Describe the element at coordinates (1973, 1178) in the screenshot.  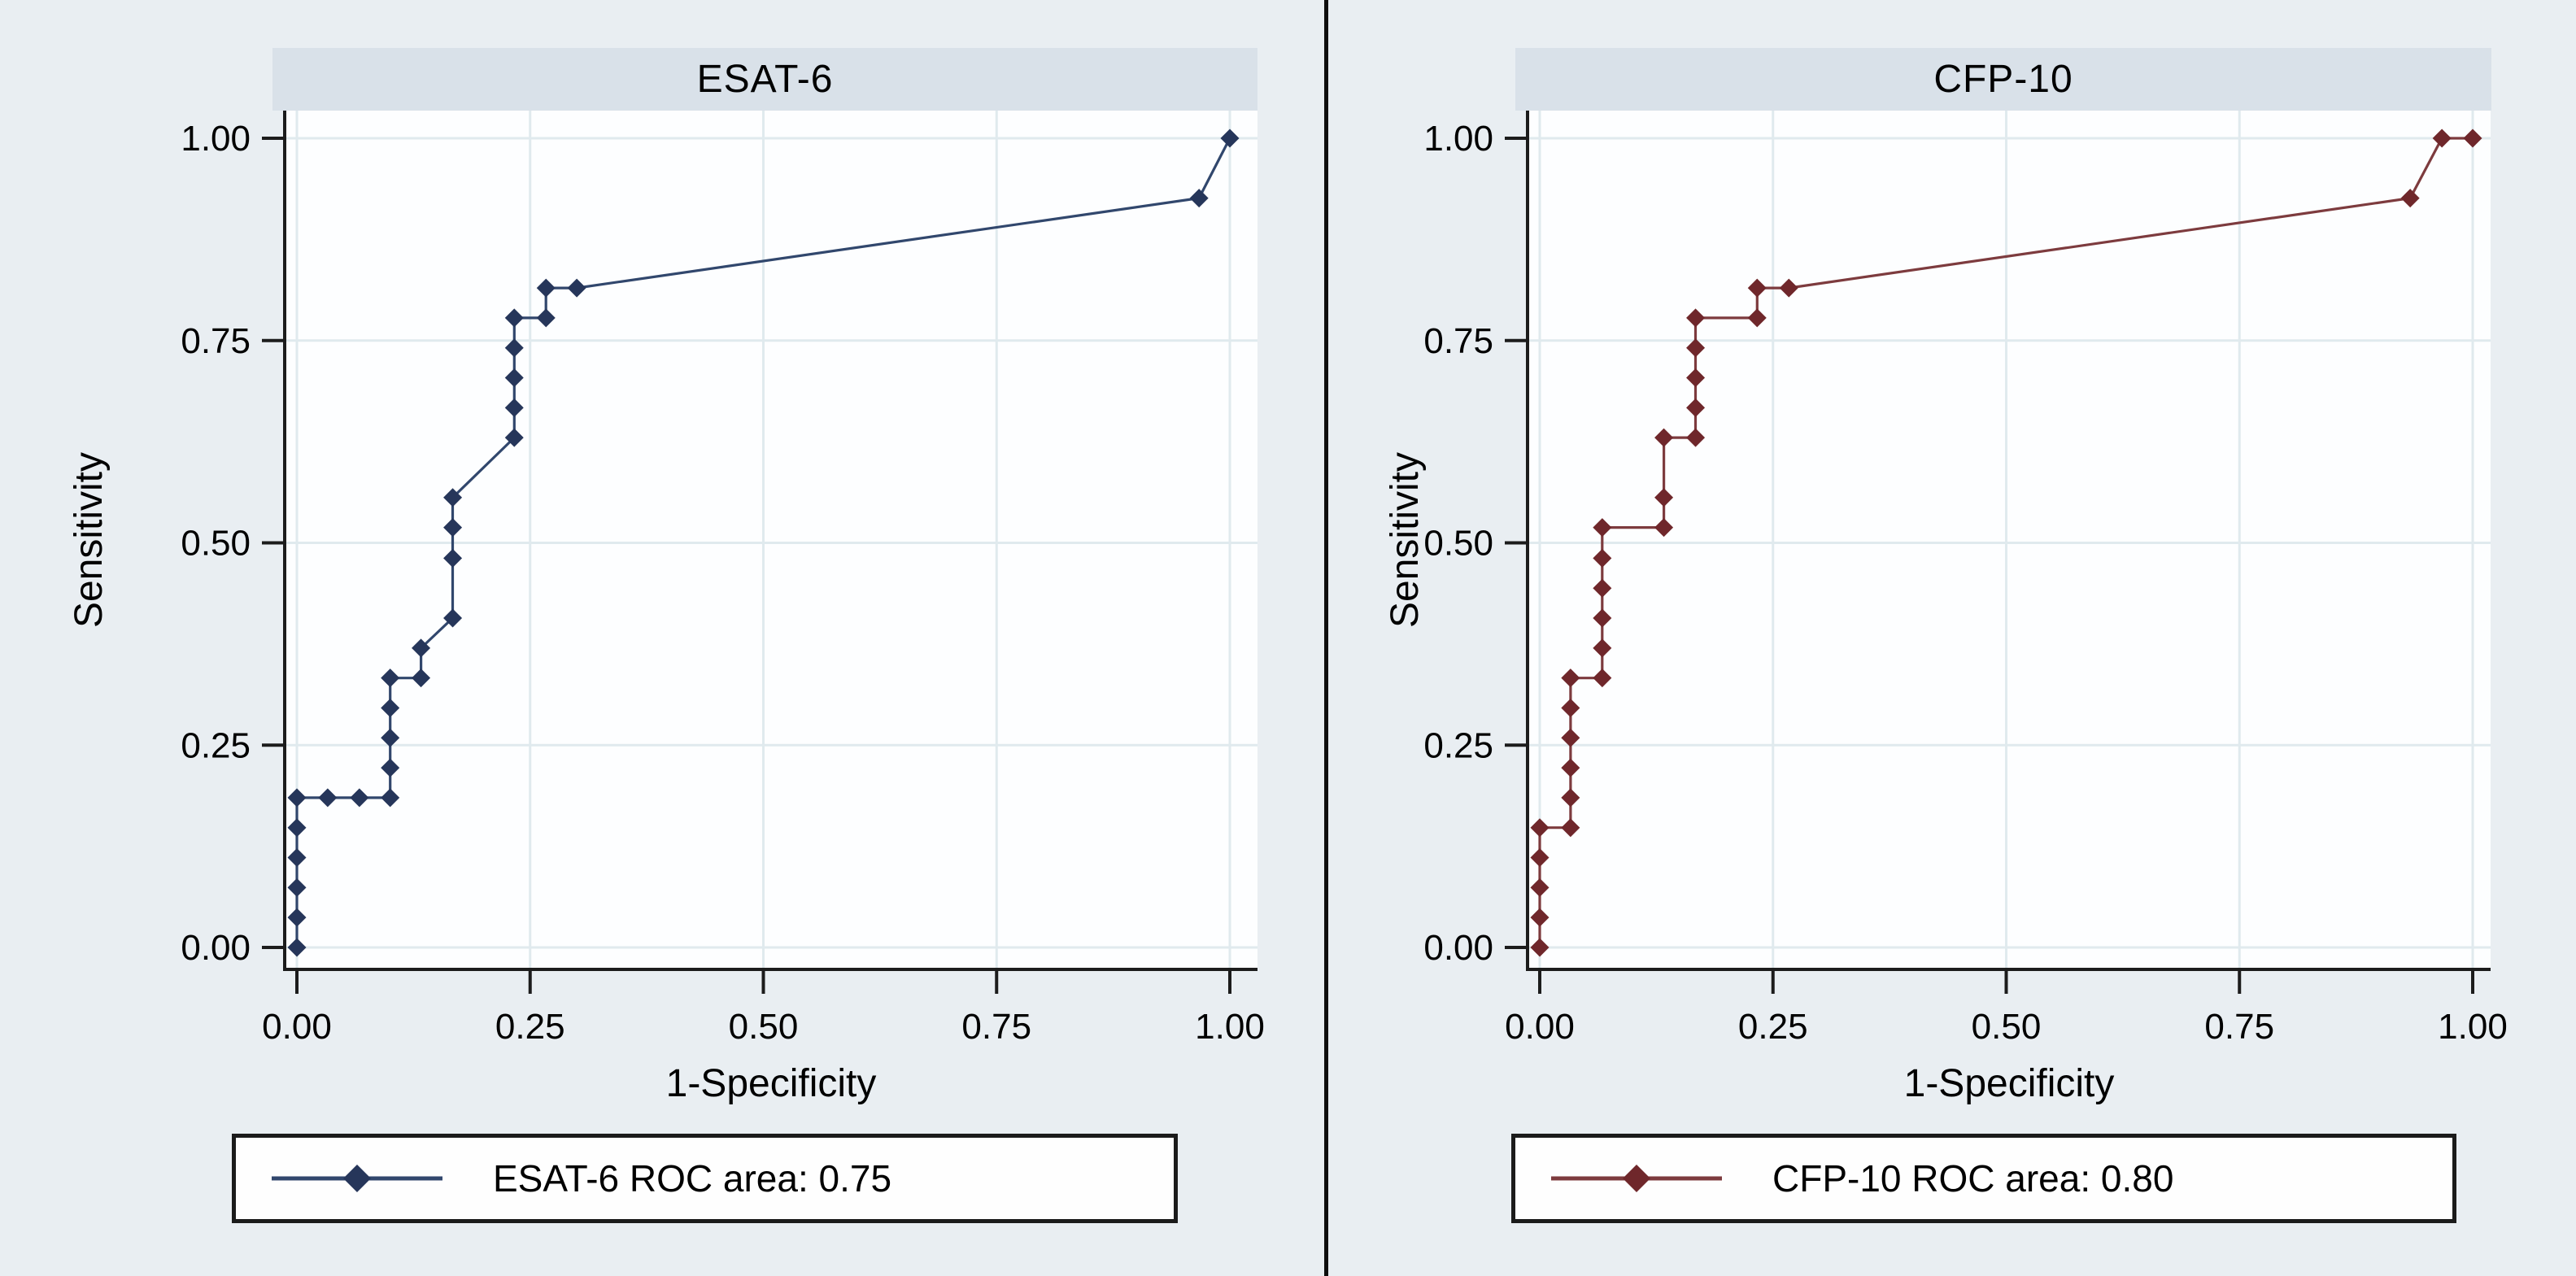
I see `legend-label-cfp10: CFP-10 ROC area: 0.80` at that location.